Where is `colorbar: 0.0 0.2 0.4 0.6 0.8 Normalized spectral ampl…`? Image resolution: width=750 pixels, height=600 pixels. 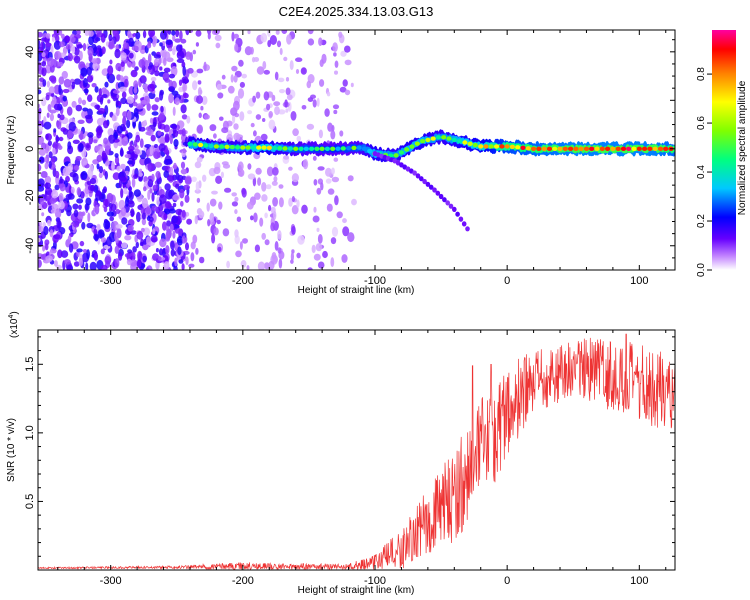
colorbar: 0.0 0.2 0.4 0.6 0.8 Normalized spectral ampl… is located at coordinates (722, 153).